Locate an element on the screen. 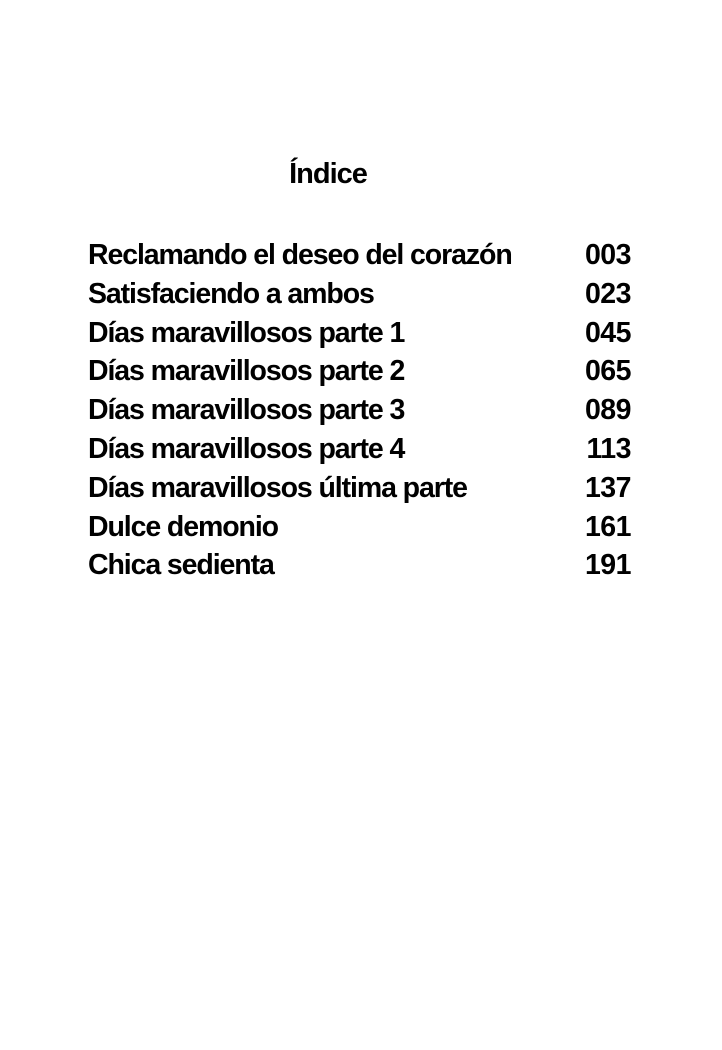 Image resolution: width=722 pixels, height=1050 pixels. toc-entry-title: Días maravillosos parte 2 is located at coordinates (246, 371).